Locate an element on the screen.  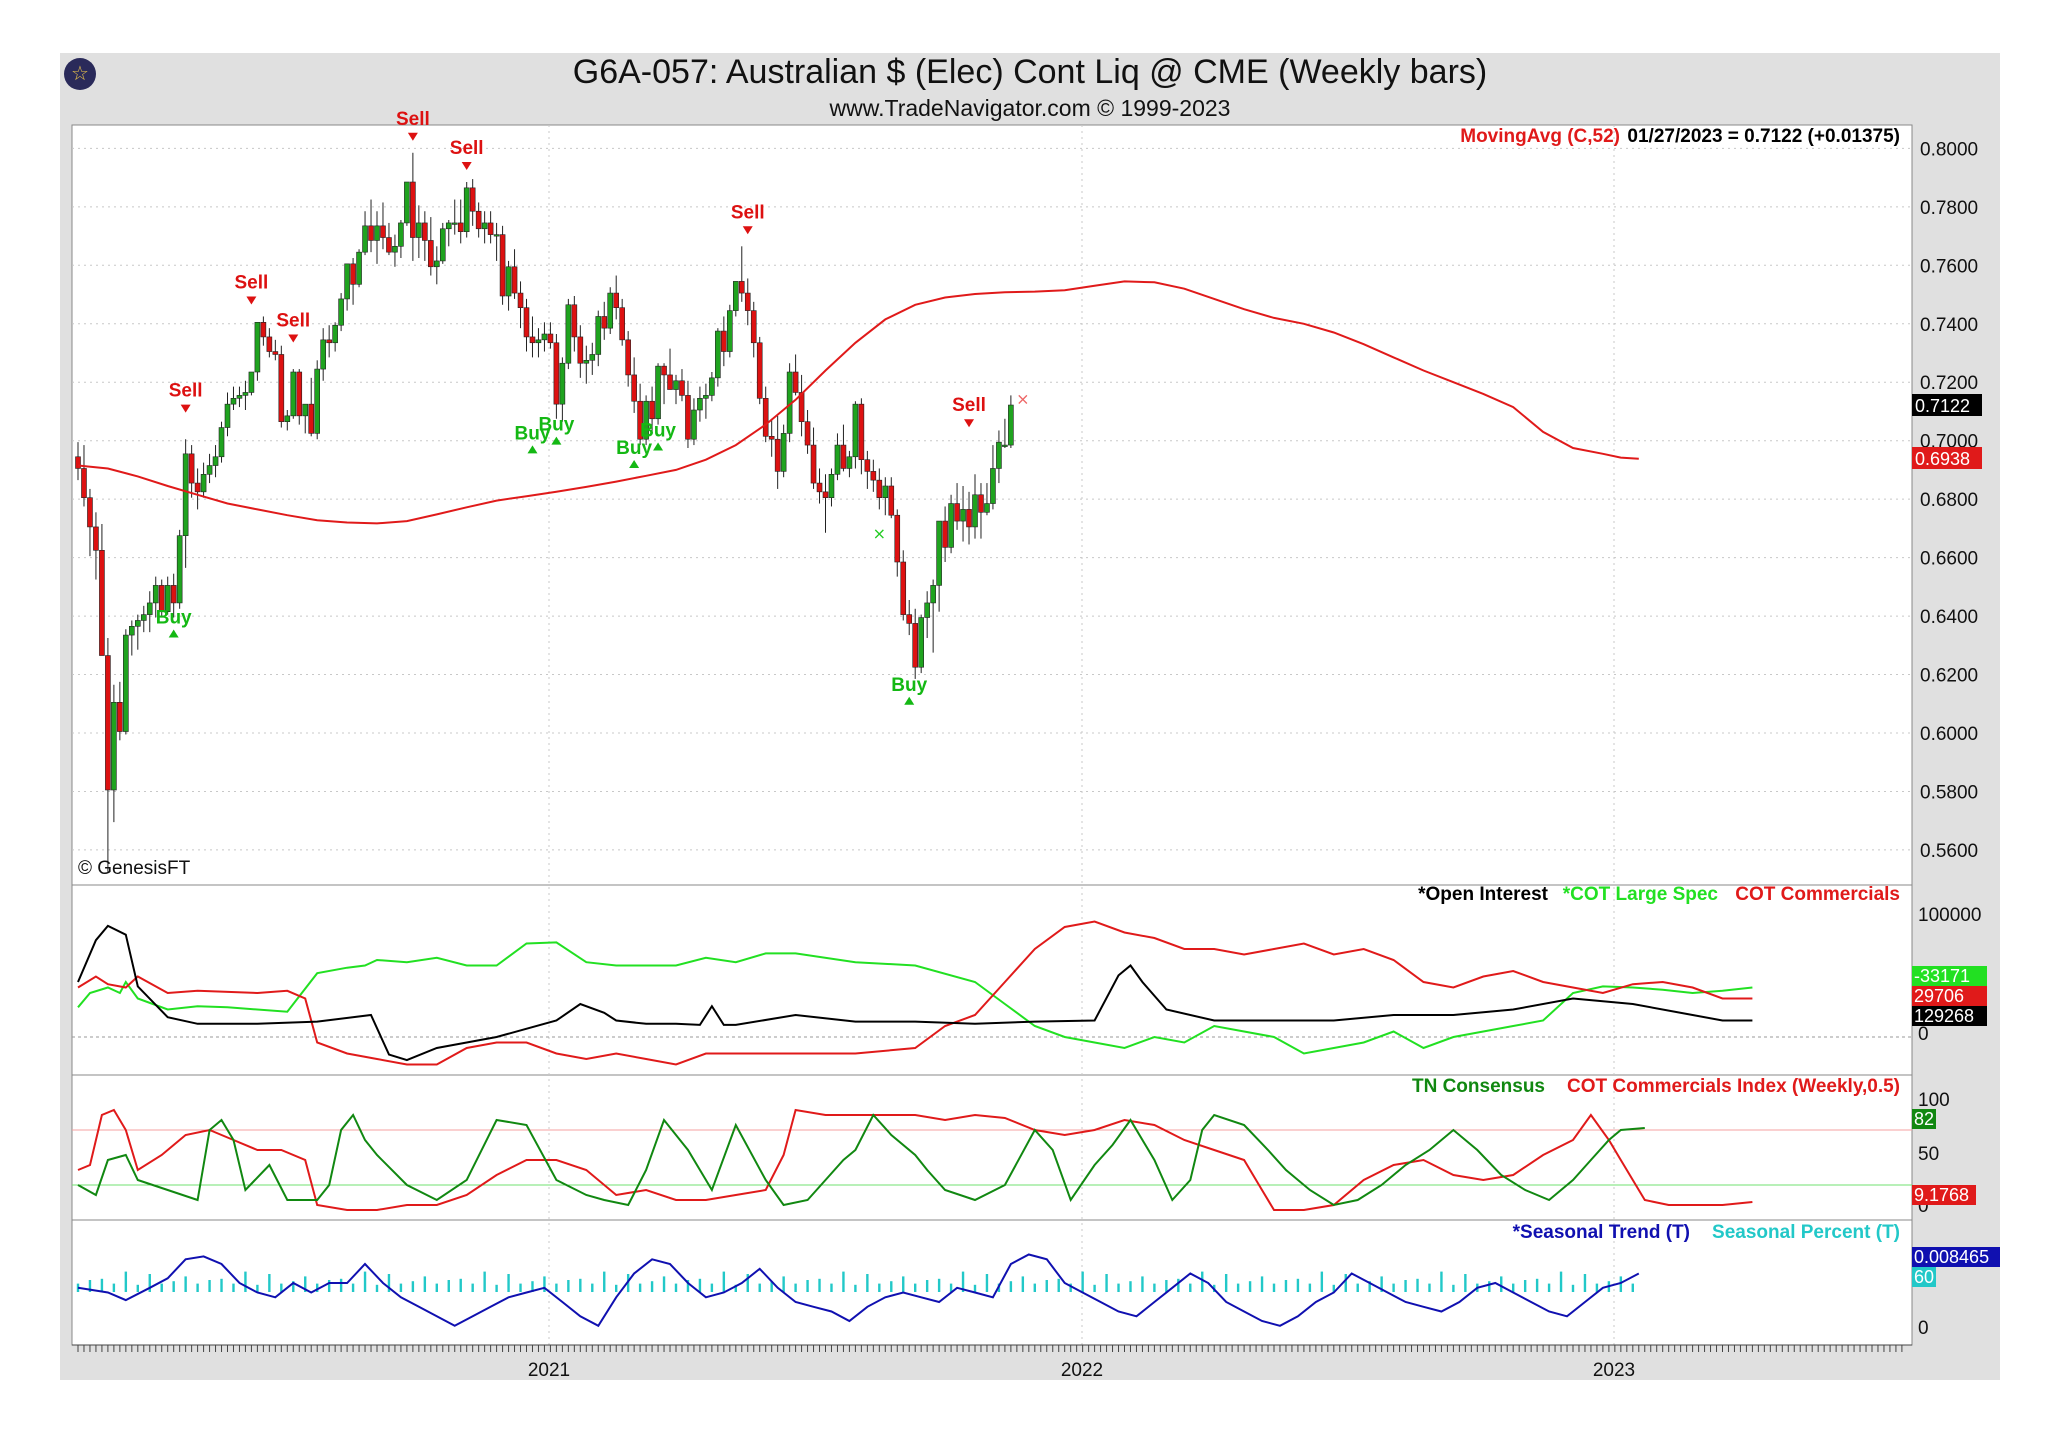
price-tick-label: 0.7200 is located at coordinates (1949, 383).